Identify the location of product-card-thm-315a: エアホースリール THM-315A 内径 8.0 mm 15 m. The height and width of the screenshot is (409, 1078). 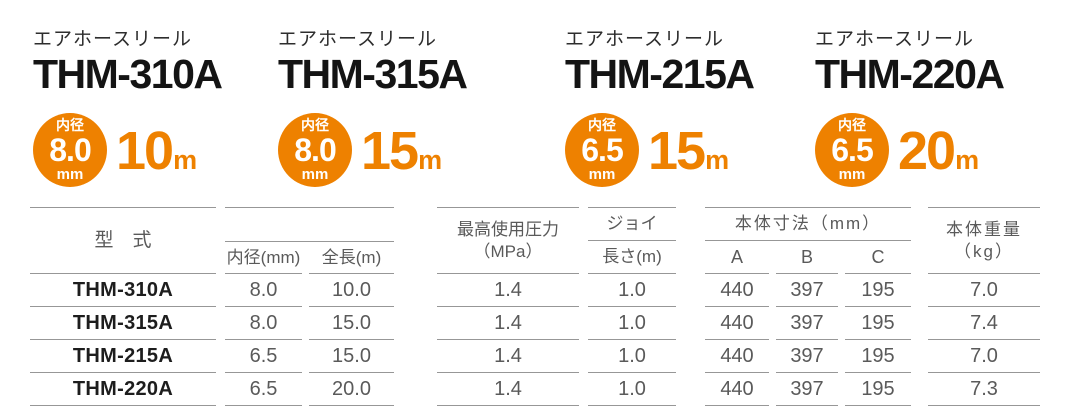
(373, 106).